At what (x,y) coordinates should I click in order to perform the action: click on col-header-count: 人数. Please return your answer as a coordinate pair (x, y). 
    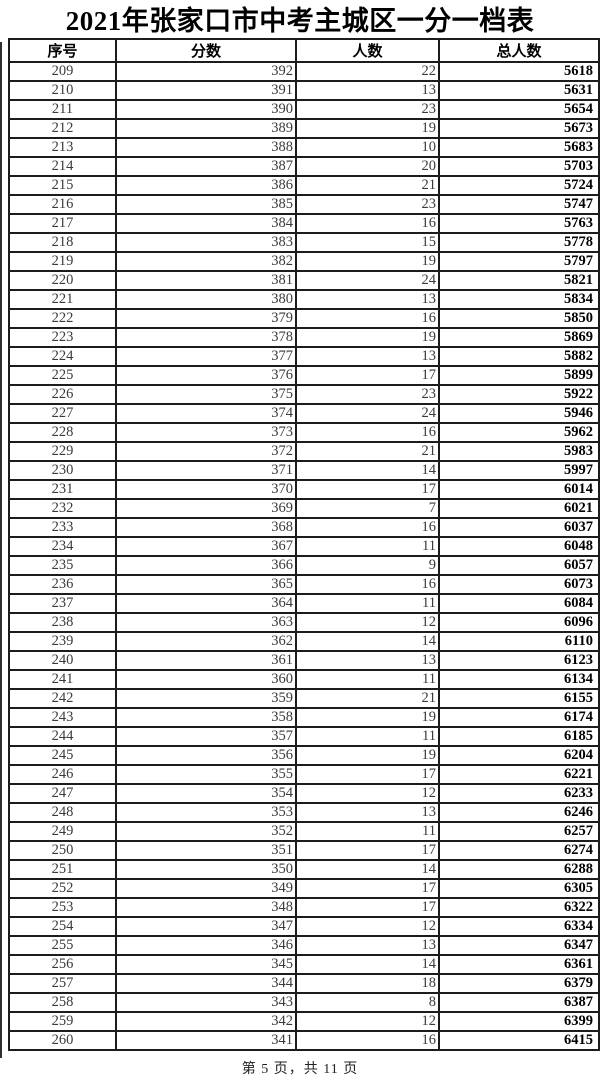
    Looking at the image, I should click on (367, 50).